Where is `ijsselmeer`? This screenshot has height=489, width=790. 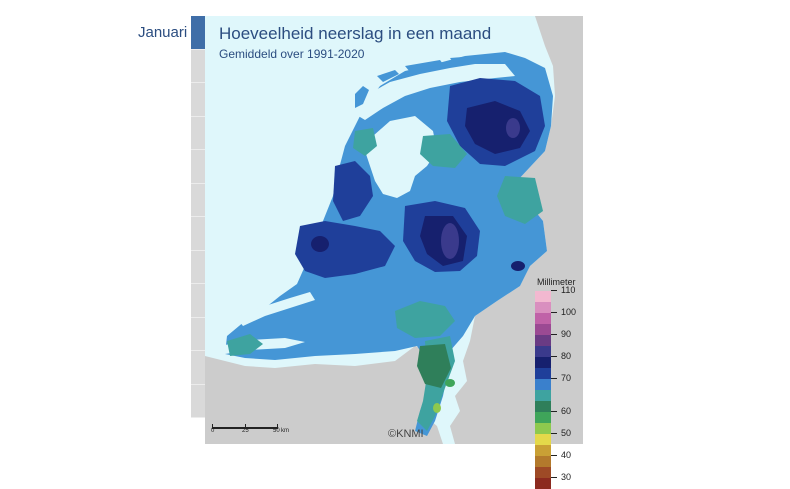 ijsselmeer is located at coordinates (401, 157).